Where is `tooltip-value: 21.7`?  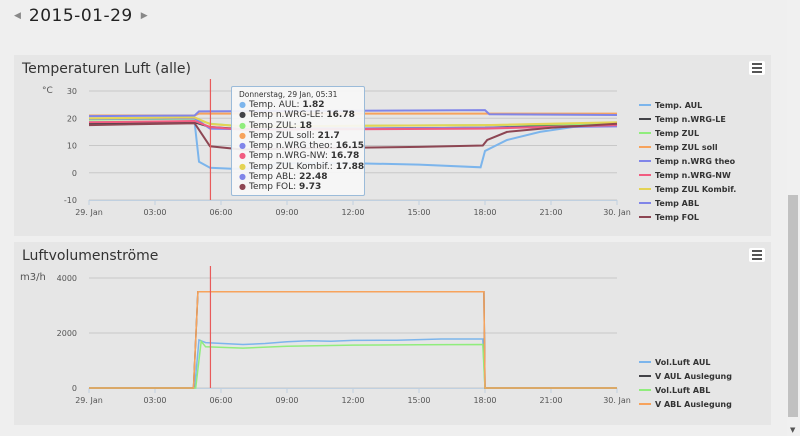 tooltip-value: 21.7 is located at coordinates (328, 135).